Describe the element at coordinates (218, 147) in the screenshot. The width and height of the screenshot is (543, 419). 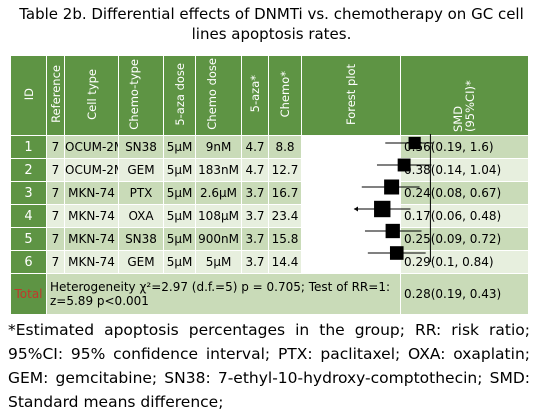
I see `row-chemo-dose: 9nM` at that location.